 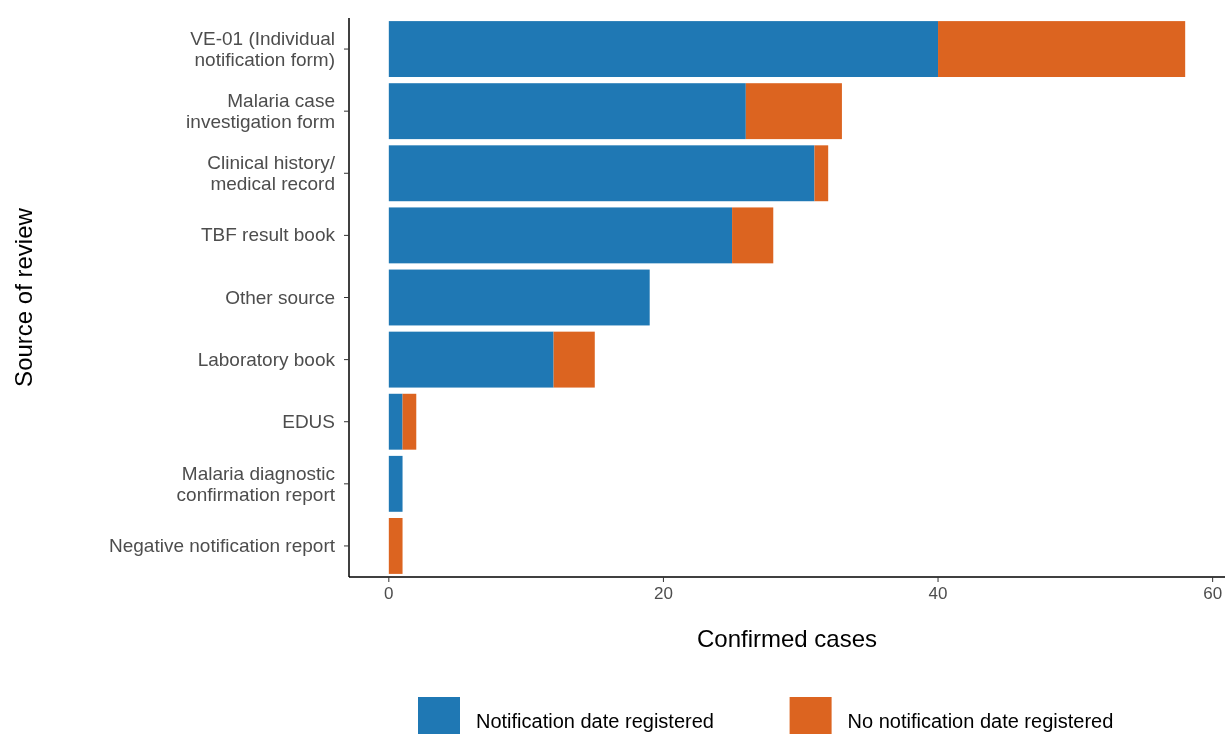 What do you see at coordinates (256, 483) in the screenshot?
I see `y-tick-label: Malaria diagnostic confirmation report` at bounding box center [256, 483].